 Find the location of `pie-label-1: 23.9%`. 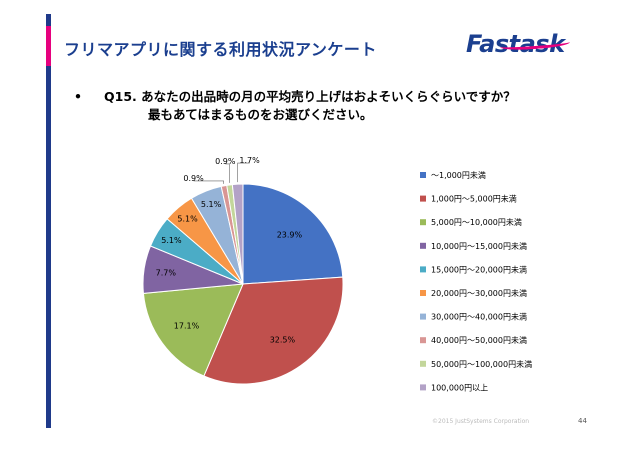

pie-label-1: 23.9% is located at coordinates (290, 234).